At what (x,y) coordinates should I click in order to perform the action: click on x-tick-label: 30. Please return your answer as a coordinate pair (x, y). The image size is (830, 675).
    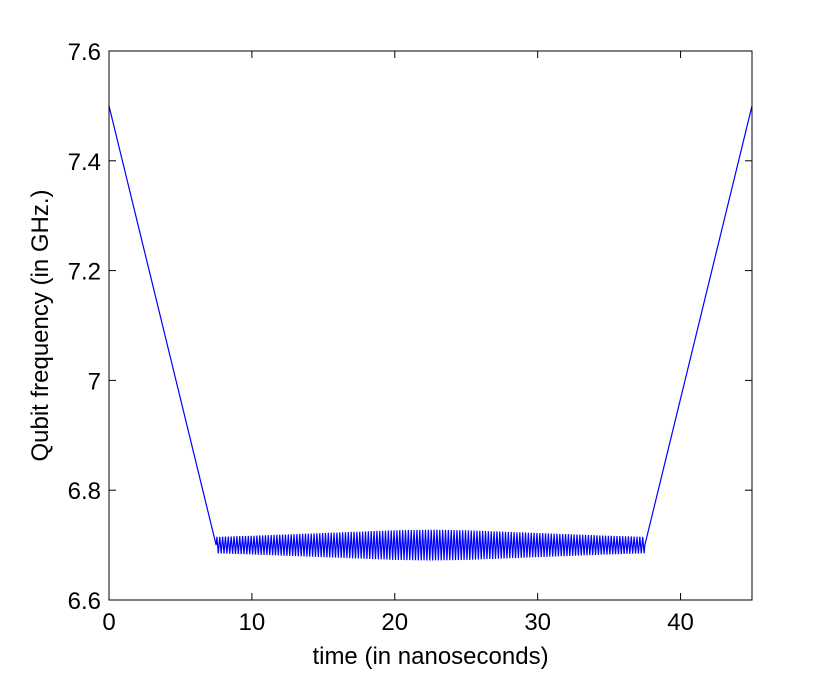
    Looking at the image, I should click on (537, 622).